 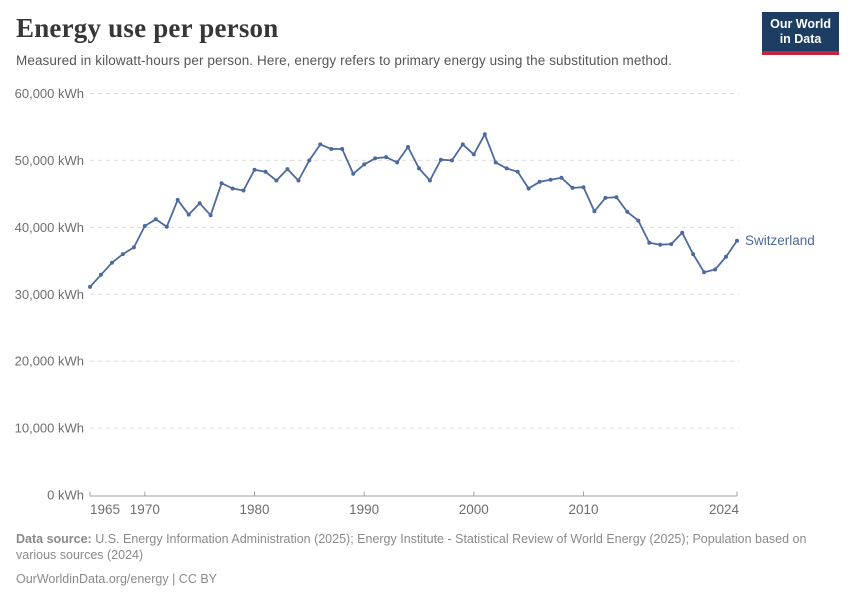 What do you see at coordinates (49, 227) in the screenshot?
I see `y-axis-label: 40,000 kWh` at bounding box center [49, 227].